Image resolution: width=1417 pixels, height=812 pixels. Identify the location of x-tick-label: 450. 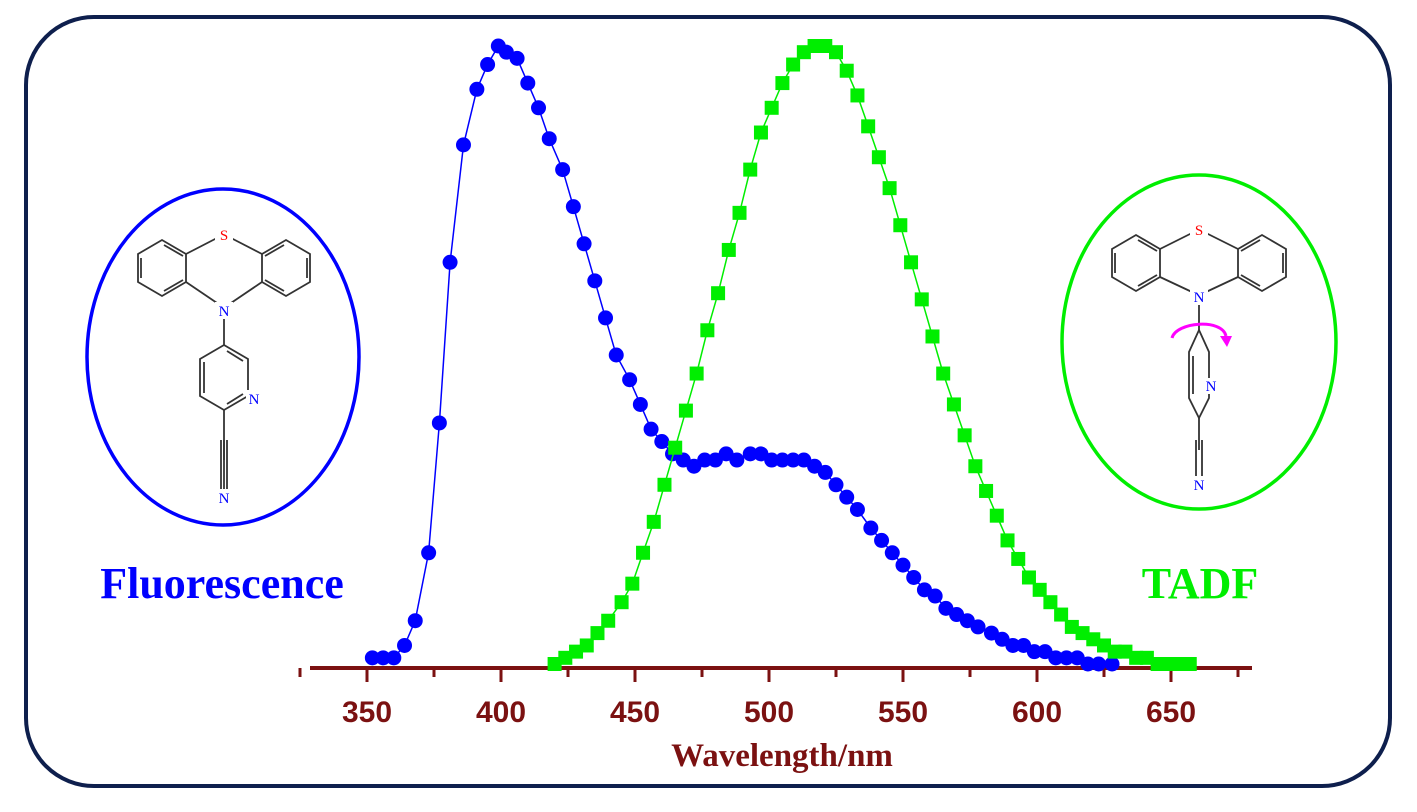
(635, 712).